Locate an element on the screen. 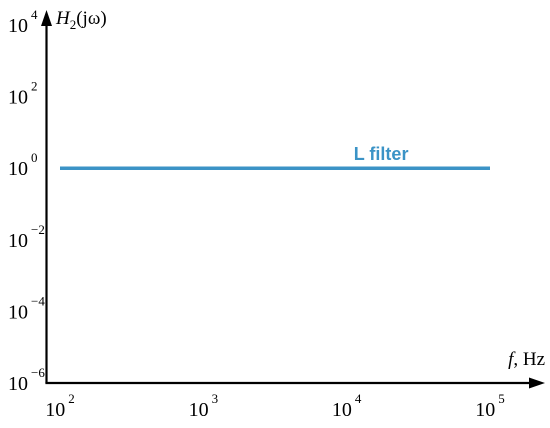 This screenshot has width=550, height=428. x-tick-label: 10⁵ is located at coordinates (490, 406).